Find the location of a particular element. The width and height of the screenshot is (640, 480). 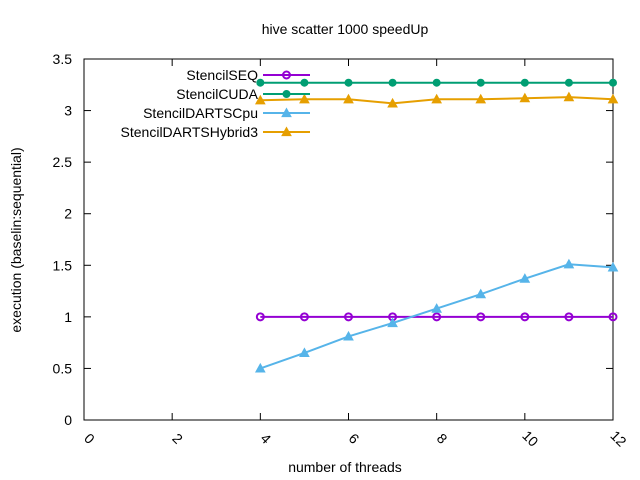

y-tick-label: 0 is located at coordinates (68, 420).